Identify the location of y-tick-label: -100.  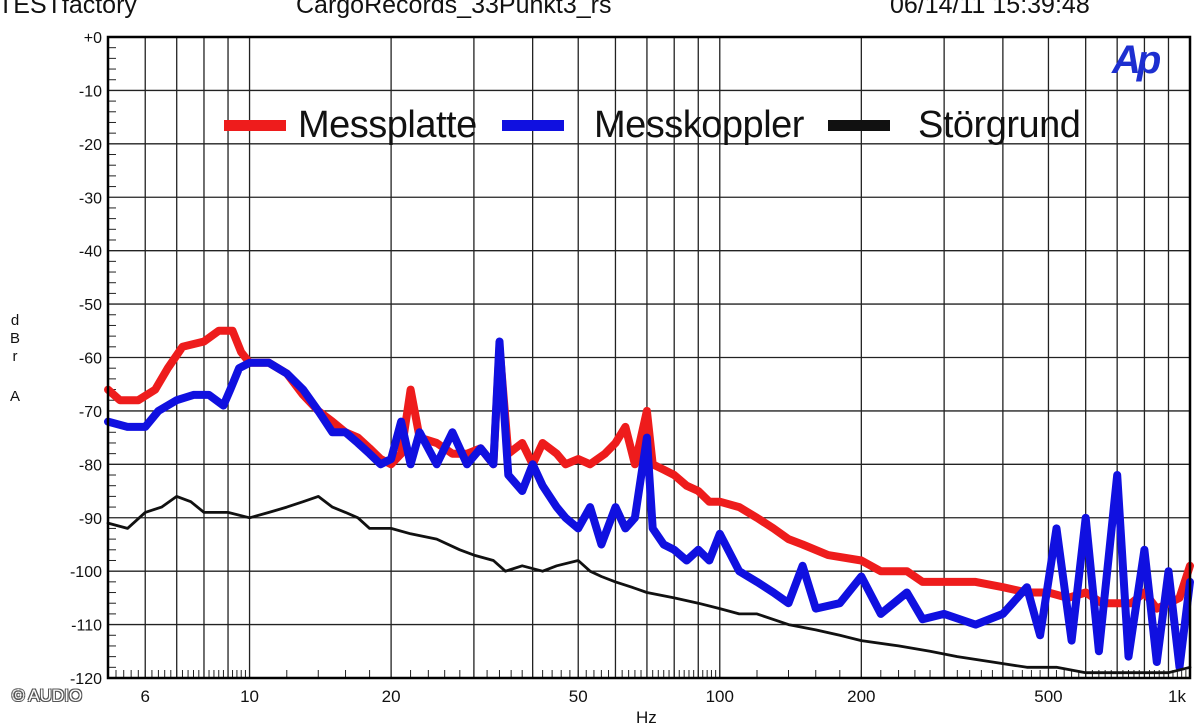
(86, 572).